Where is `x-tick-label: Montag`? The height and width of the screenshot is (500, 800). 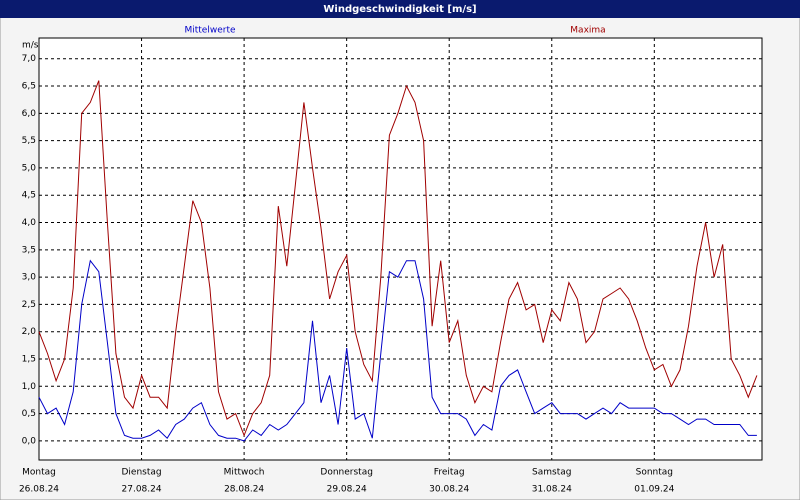 x-tick-label: Montag is located at coordinates (39, 473).